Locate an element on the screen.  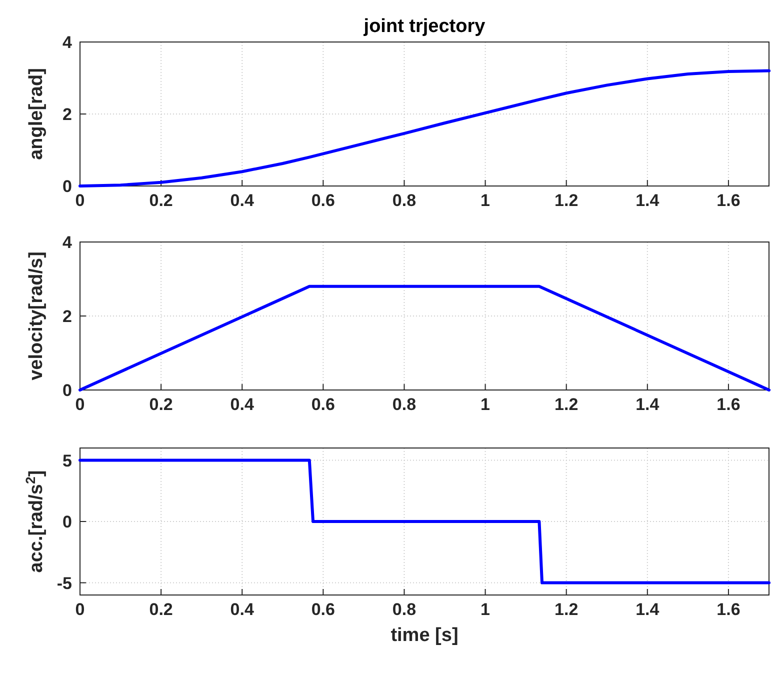
y-tick-label: -5 is located at coordinates (64, 583).